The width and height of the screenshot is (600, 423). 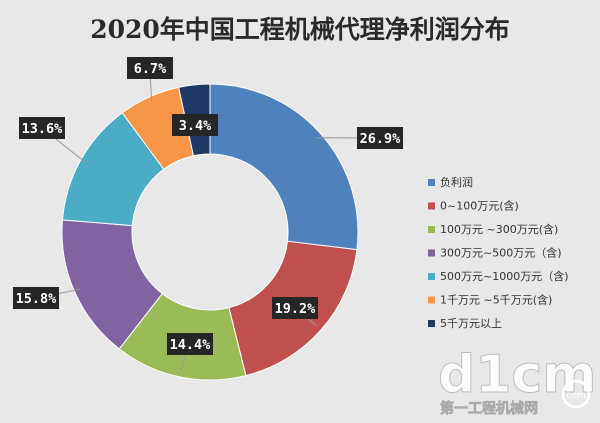 What do you see at coordinates (504, 276) in the screenshot?
I see `legend-label: 500万元~1000万元（含)` at bounding box center [504, 276].